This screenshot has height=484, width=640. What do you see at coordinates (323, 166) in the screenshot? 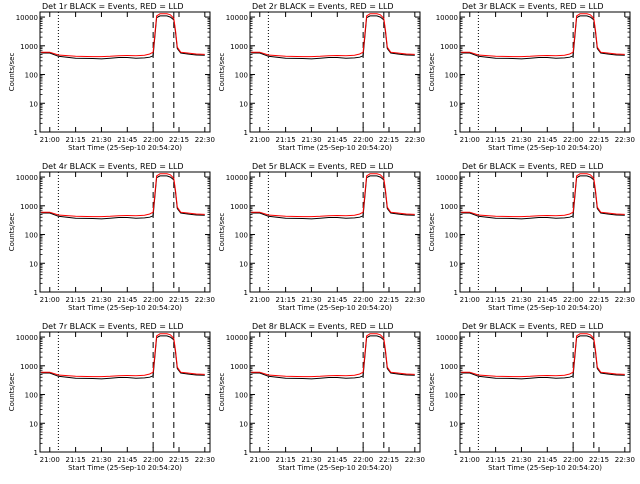
I see `panel-title: Det 5r BLACK = Events, RED = LLD` at bounding box center [323, 166].